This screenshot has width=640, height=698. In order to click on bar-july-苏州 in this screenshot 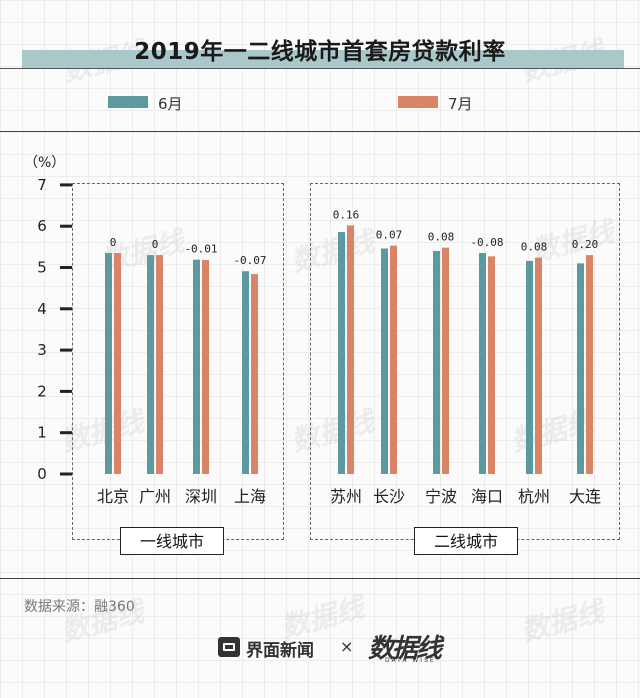, I will do `click(350, 349)`.